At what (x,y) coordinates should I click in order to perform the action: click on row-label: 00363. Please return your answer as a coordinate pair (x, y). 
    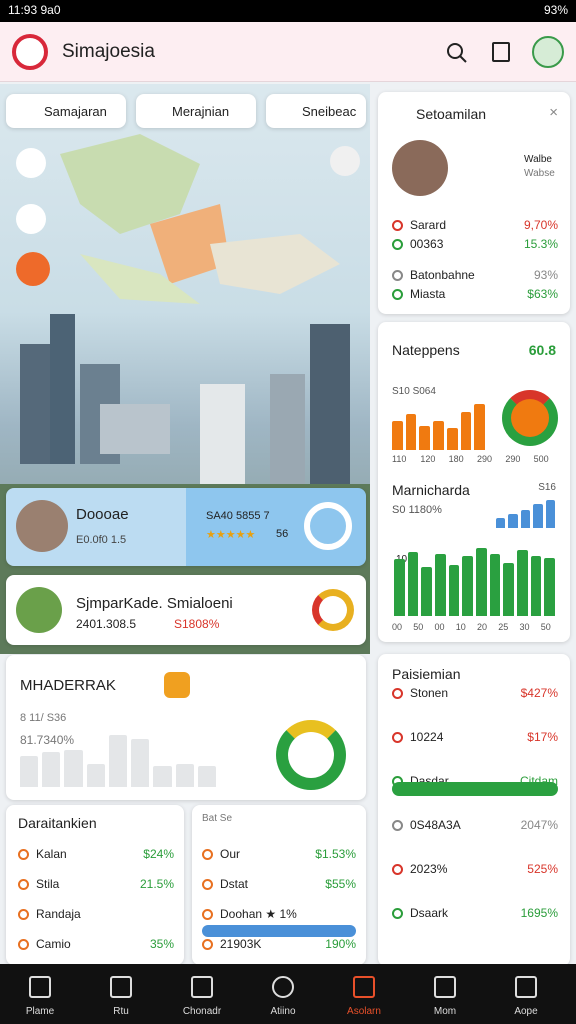
    Looking at the image, I should click on (427, 244).